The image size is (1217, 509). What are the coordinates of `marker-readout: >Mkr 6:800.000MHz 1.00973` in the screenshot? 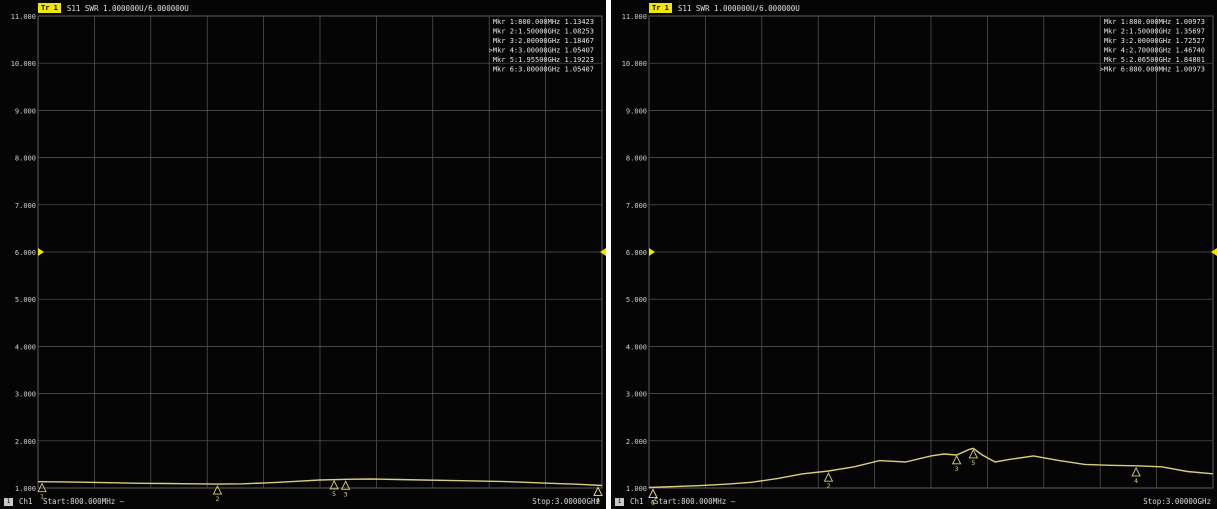 It's located at (1152, 70).